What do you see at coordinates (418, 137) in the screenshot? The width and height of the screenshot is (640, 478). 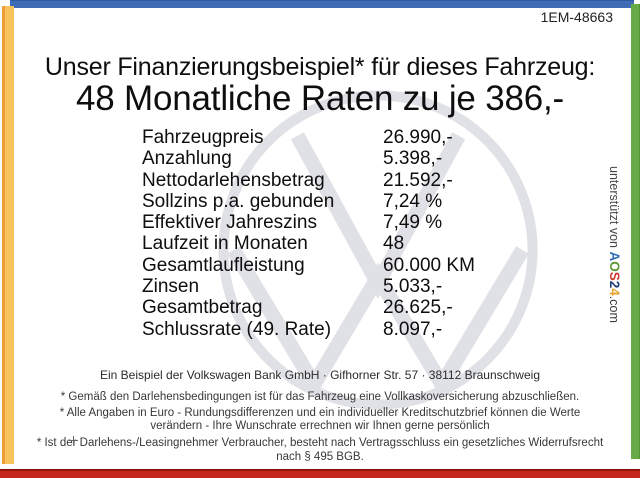 I see `row-value: 26.990,-` at bounding box center [418, 137].